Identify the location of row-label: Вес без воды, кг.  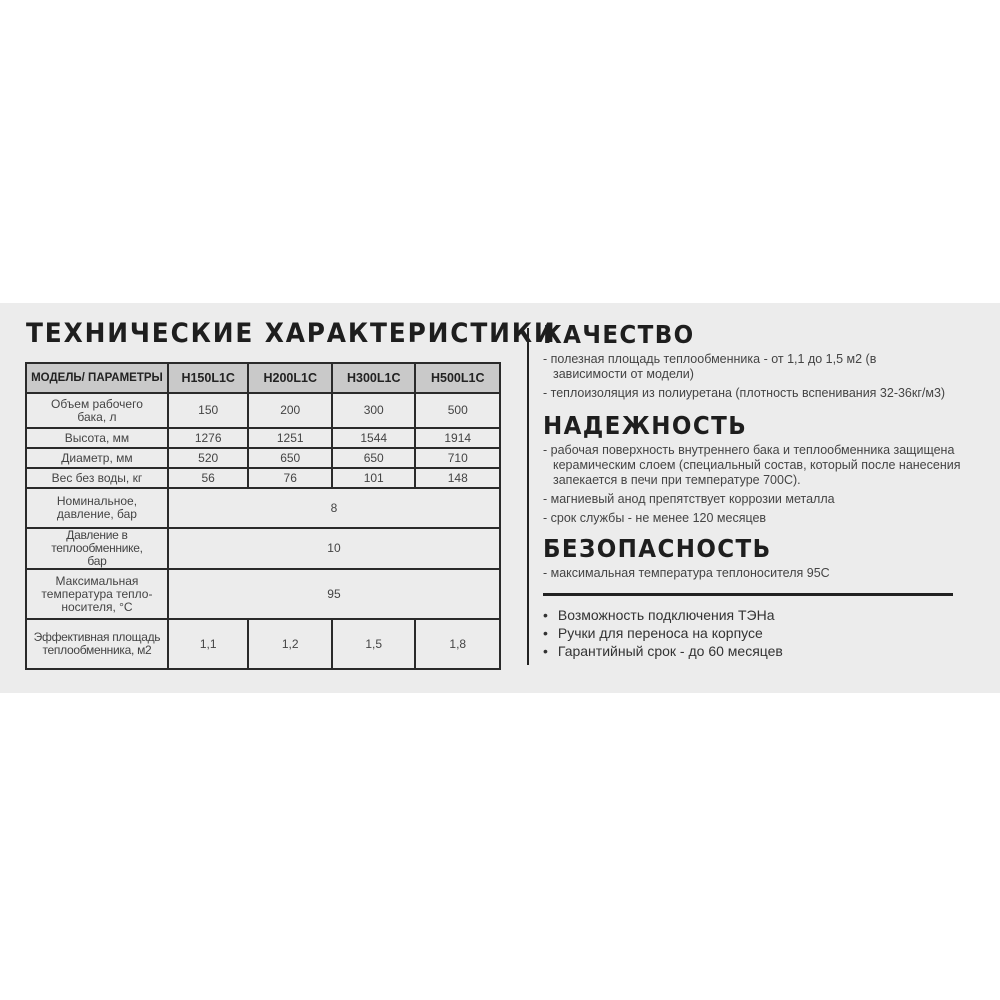
(97, 478).